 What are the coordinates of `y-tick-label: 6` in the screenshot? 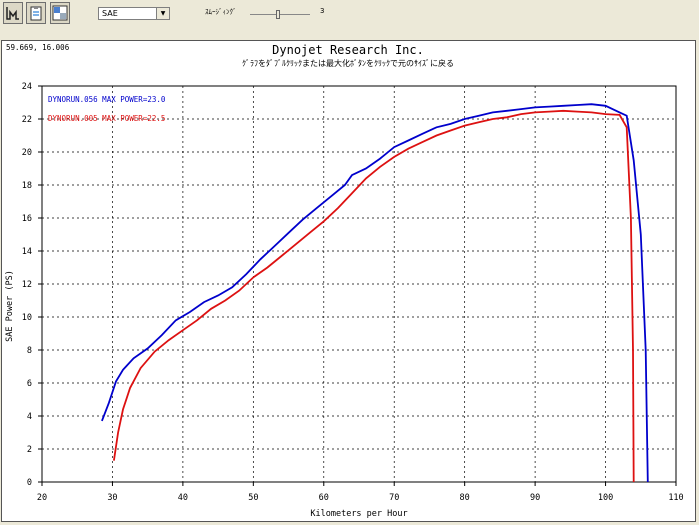 It's located at (29, 384).